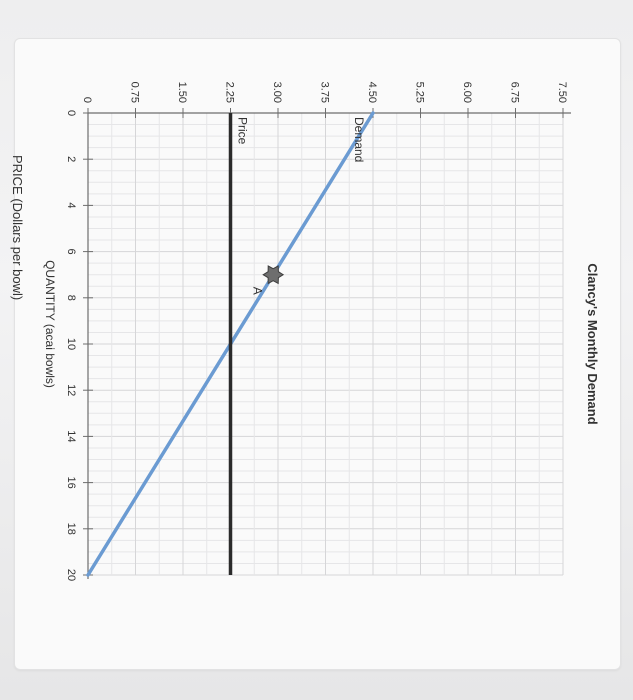 This screenshot has height=700, width=633. Describe the element at coordinates (71, 529) in the screenshot. I see `x-tick-label: 18` at that location.